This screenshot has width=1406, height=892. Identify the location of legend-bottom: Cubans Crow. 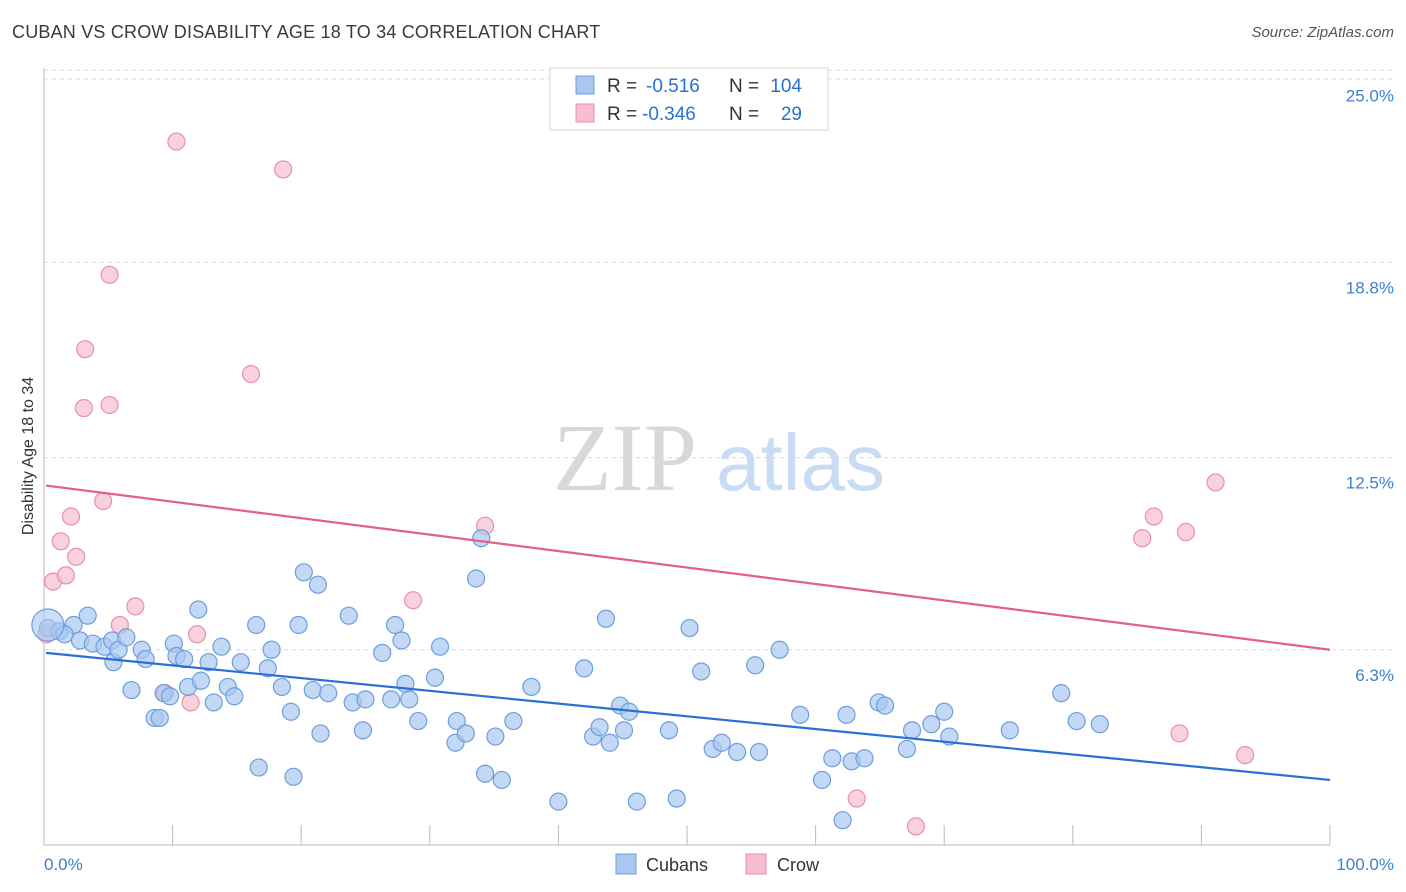
(717, 864).